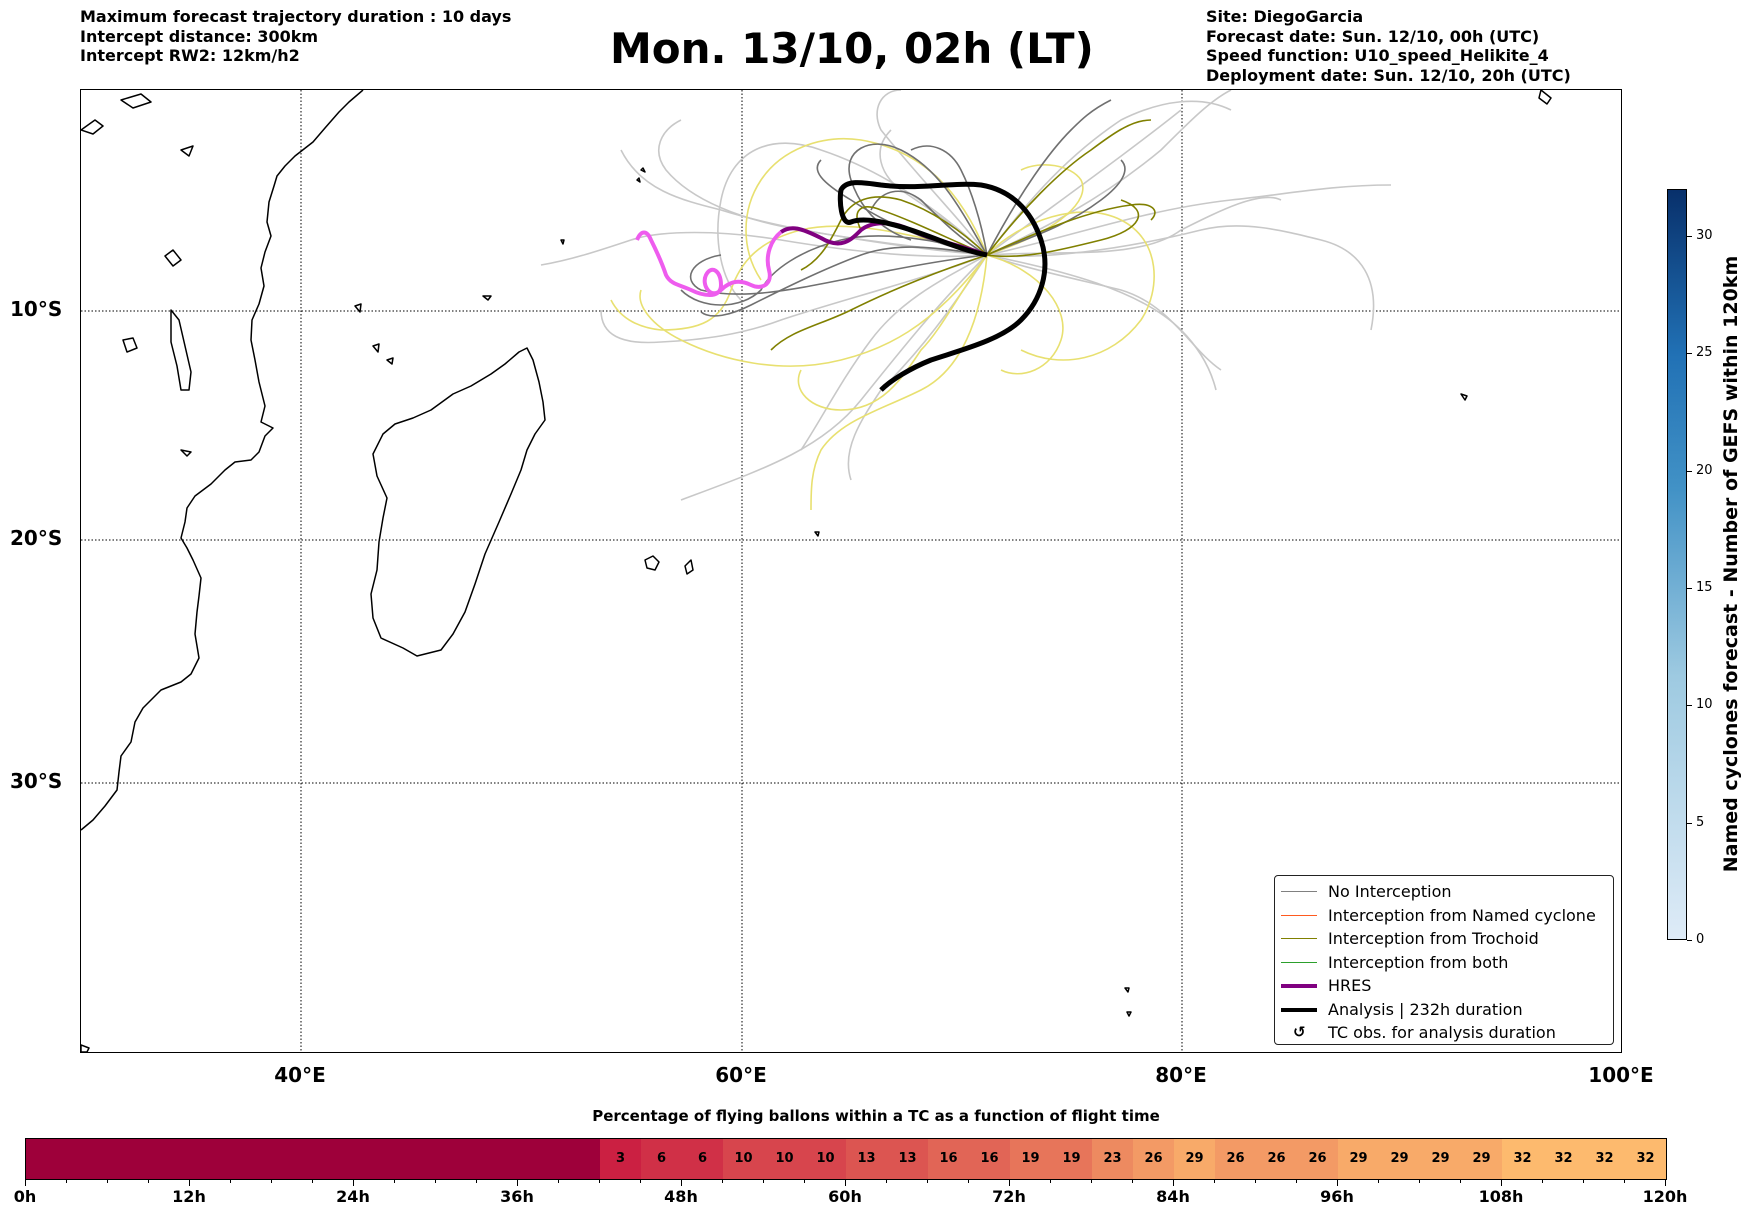  What do you see at coordinates (1621, 1075) in the screenshot?
I see `lon-label-100e: 100°E` at bounding box center [1621, 1075].